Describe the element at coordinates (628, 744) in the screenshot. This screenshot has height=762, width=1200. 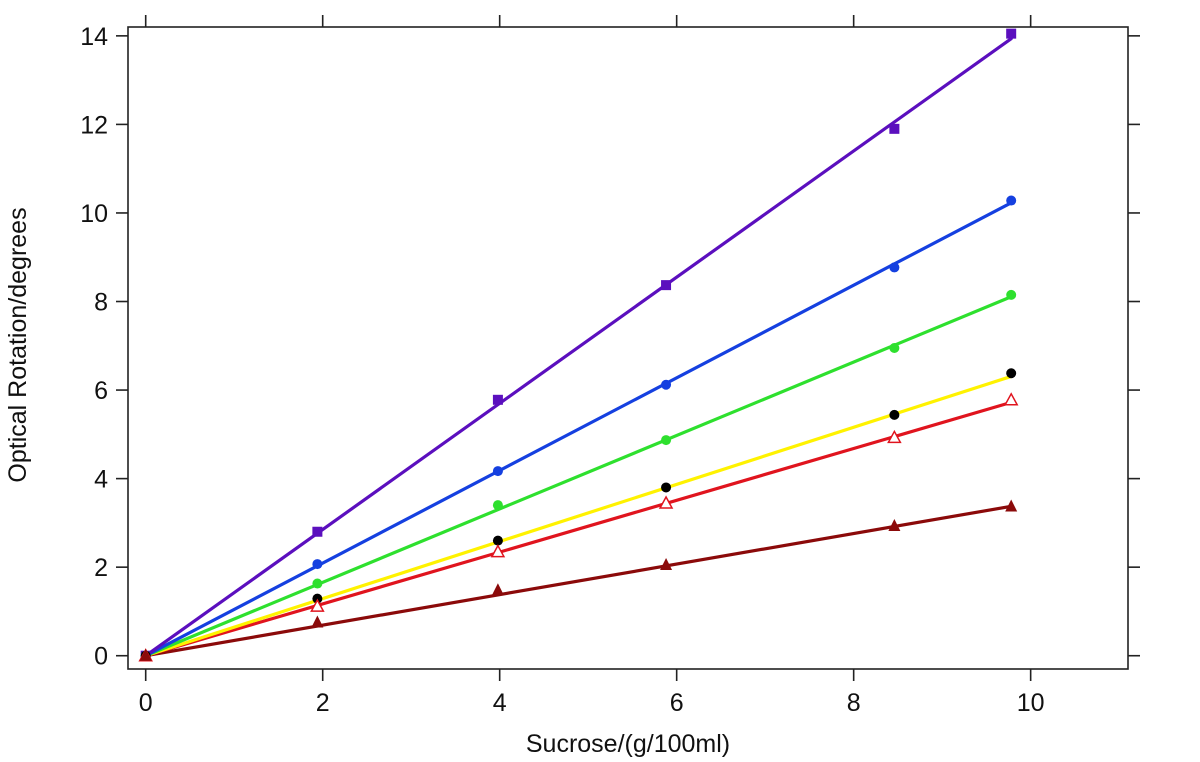
I see `x-axis-title: Sucrose/(g/100ml)` at that location.